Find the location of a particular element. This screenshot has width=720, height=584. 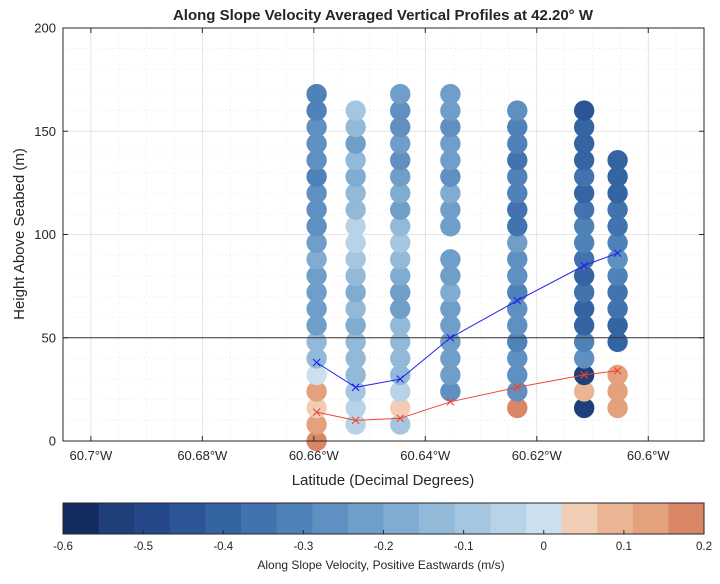

colorbar-tick-label: -0.1 is located at coordinates (464, 547).